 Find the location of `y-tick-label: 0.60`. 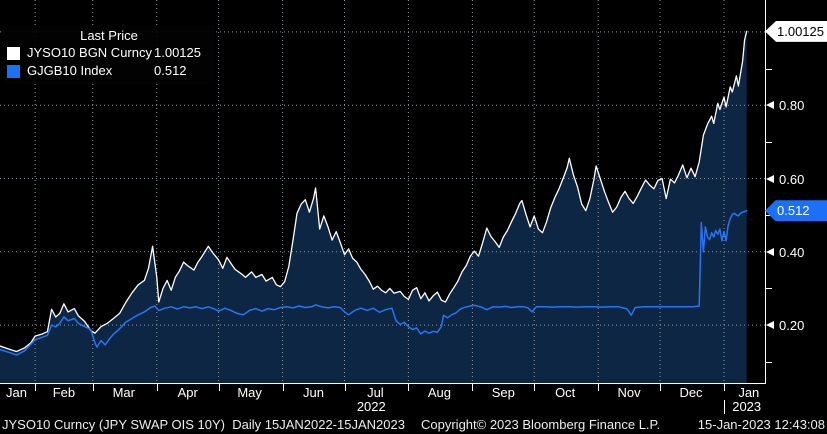

y-tick-label: 0.60 is located at coordinates (792, 179).